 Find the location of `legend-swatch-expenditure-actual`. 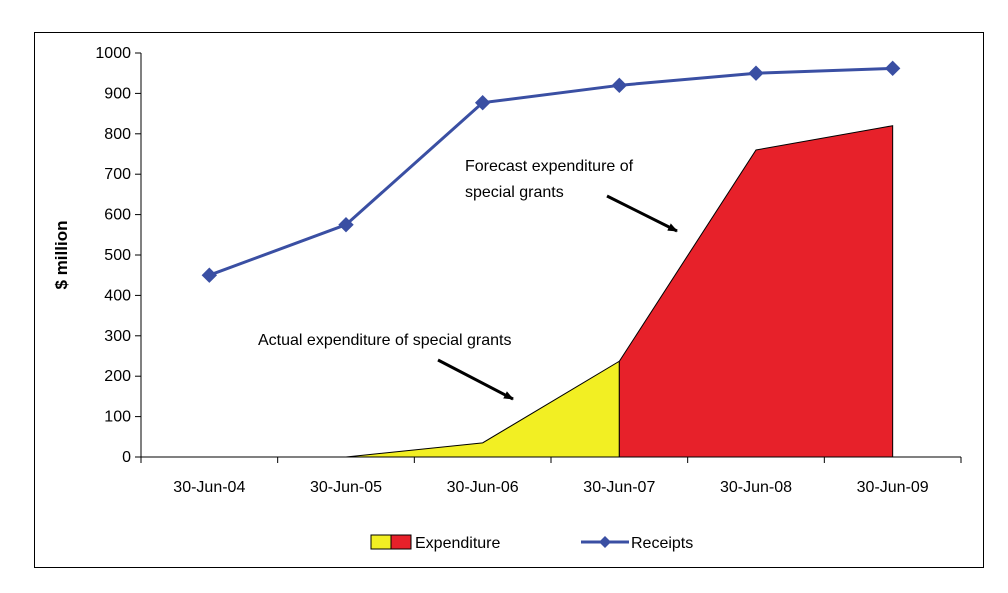

legend-swatch-expenditure-actual is located at coordinates (381, 542).